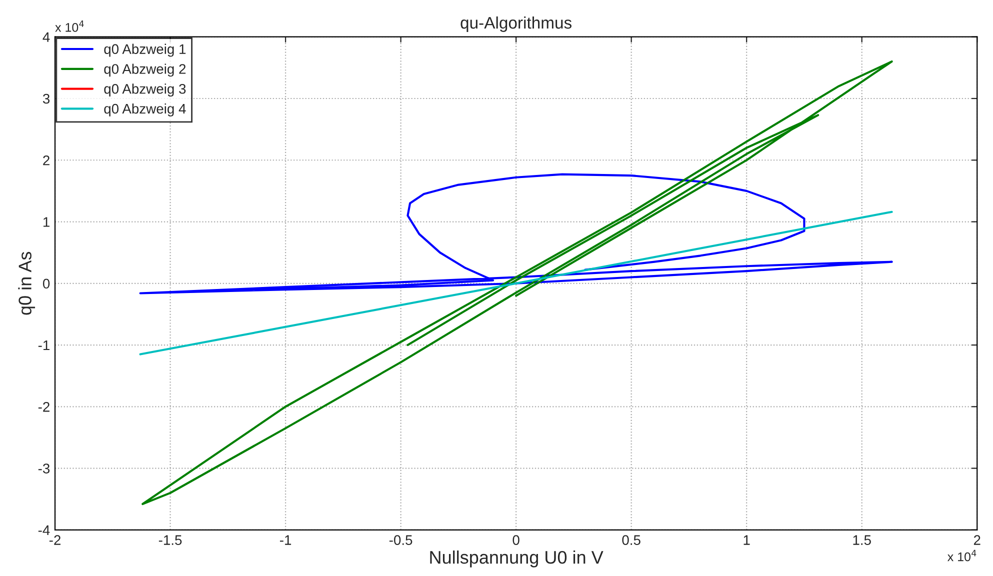 Image resolution: width=993 pixels, height=576 pixels. What do you see at coordinates (516, 540) in the screenshot?
I see `x-tick-label: 0` at bounding box center [516, 540].